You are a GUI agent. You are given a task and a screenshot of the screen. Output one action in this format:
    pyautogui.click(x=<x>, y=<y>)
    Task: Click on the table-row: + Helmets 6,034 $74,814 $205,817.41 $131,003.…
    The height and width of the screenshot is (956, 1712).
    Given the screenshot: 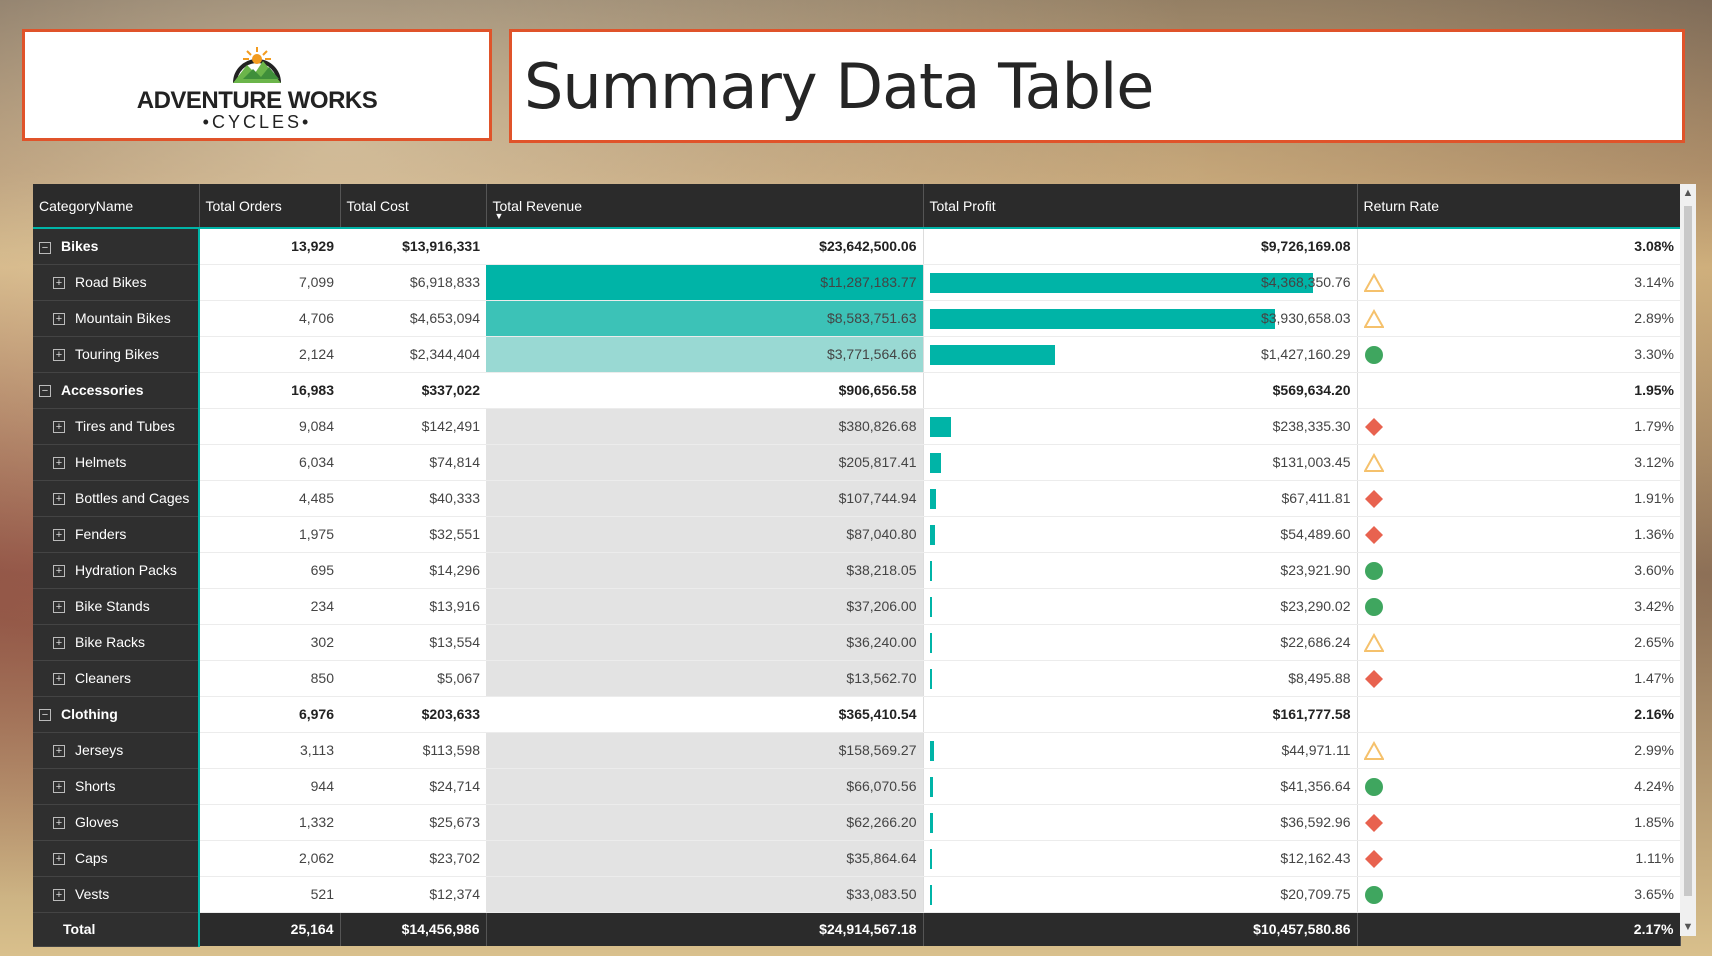 What is the action you would take?
    pyautogui.click(x=856, y=462)
    